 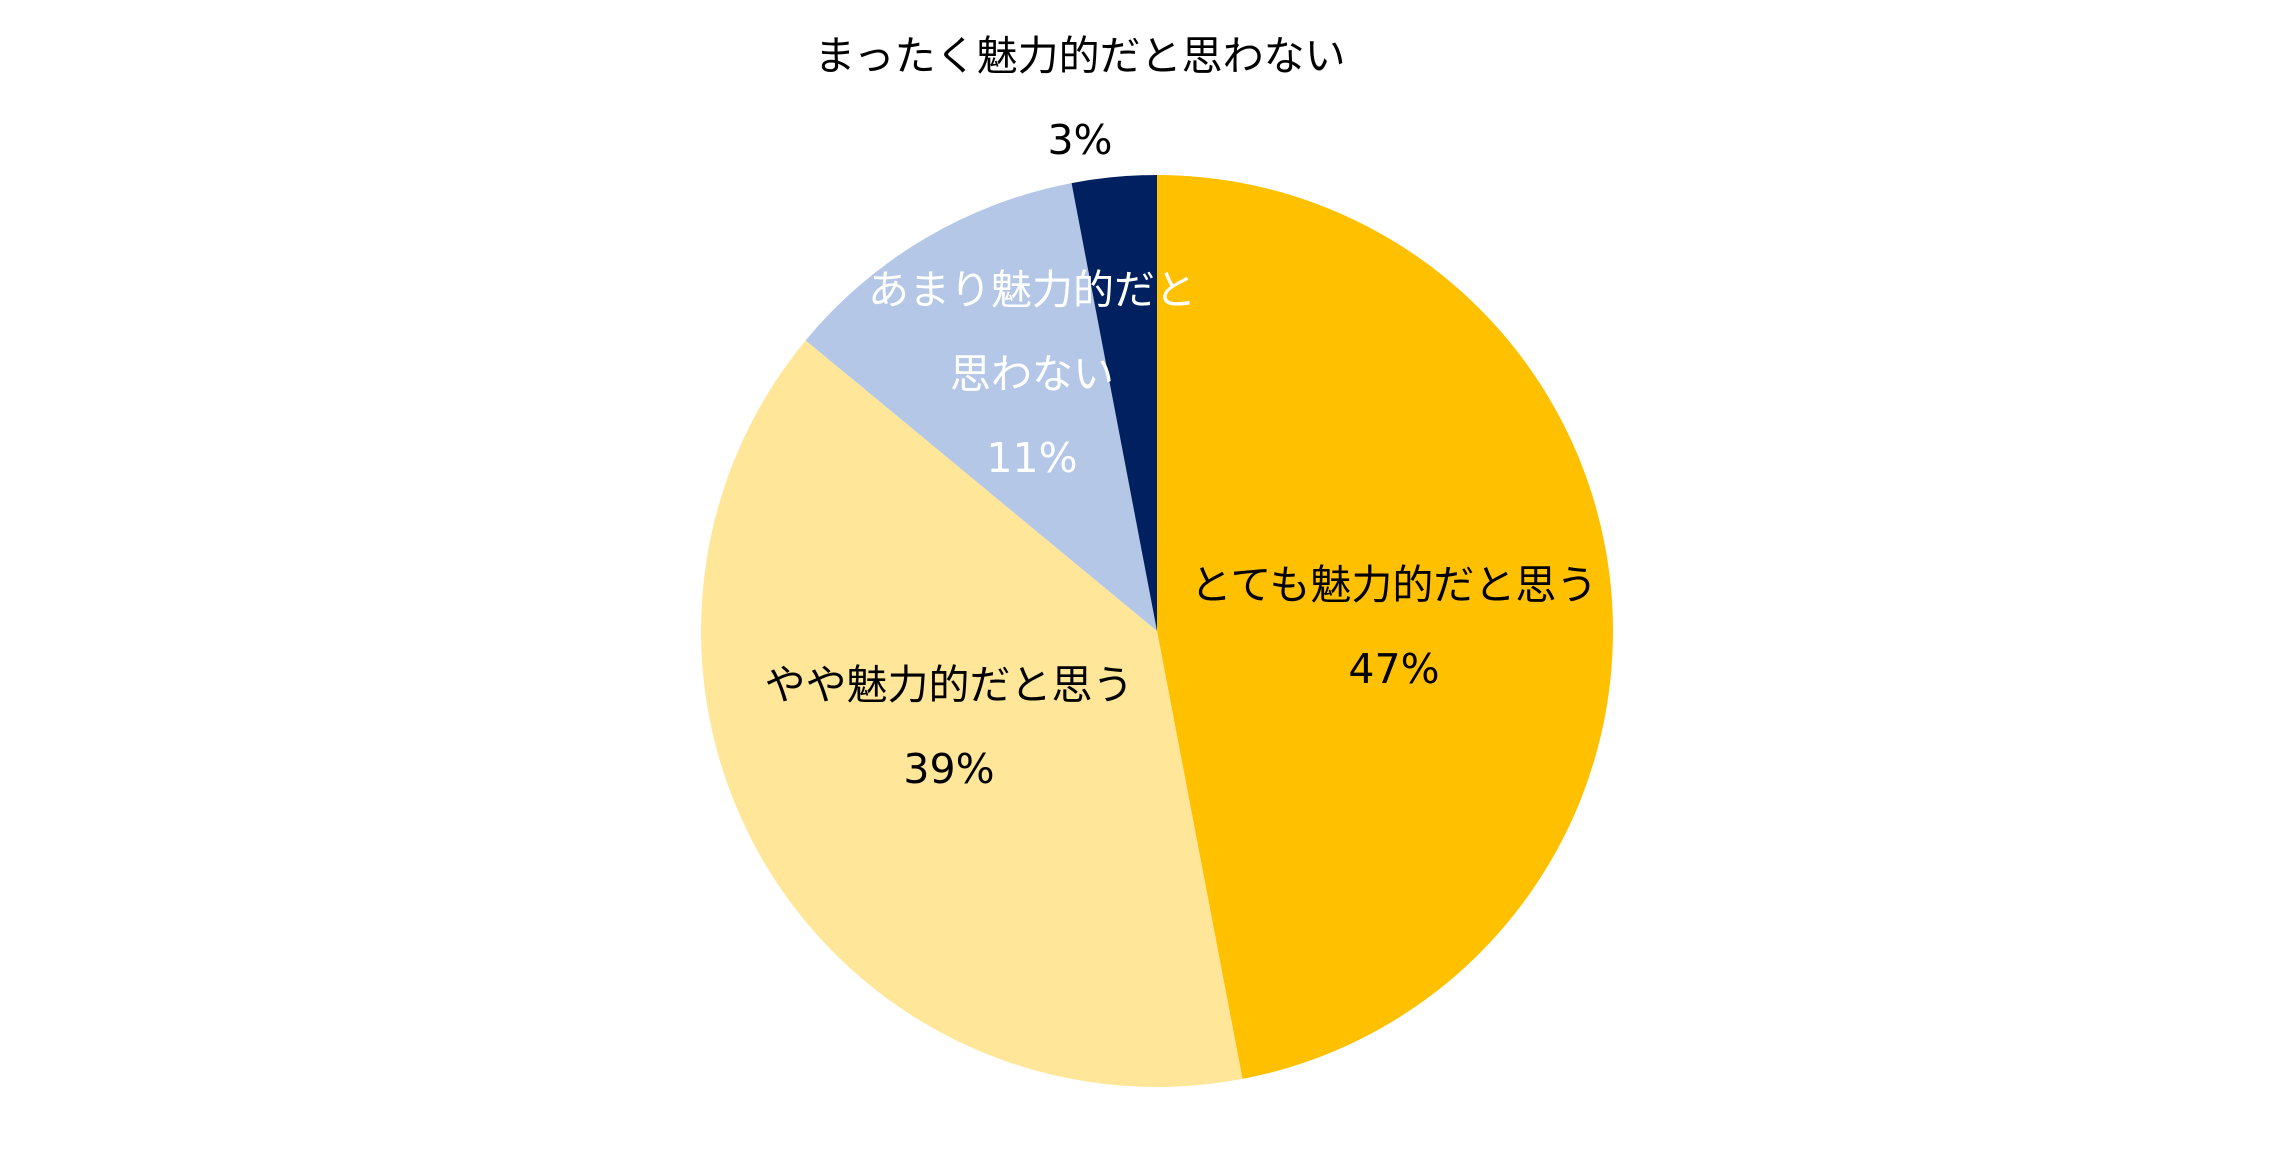 What do you see at coordinates (1394, 627) in the screenshot?
I see `slice-label: とても魅力的だと思う 47%` at bounding box center [1394, 627].